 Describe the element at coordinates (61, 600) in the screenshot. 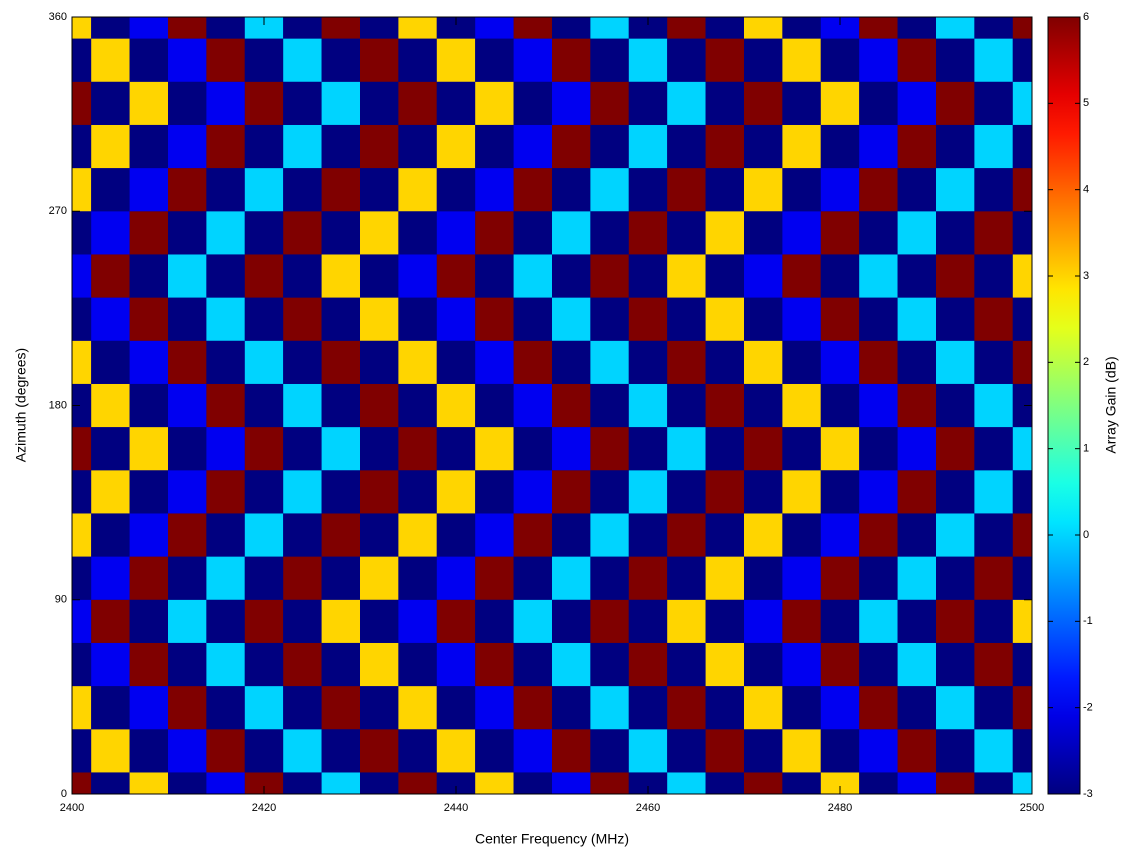

I see `y-tick-label: 90` at that location.